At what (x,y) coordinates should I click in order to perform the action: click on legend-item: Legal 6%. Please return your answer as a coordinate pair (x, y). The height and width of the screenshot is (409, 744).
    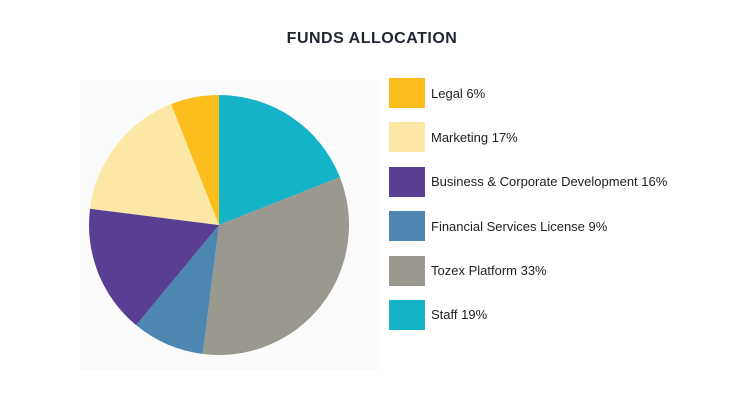
    Looking at the image, I should click on (528, 93).